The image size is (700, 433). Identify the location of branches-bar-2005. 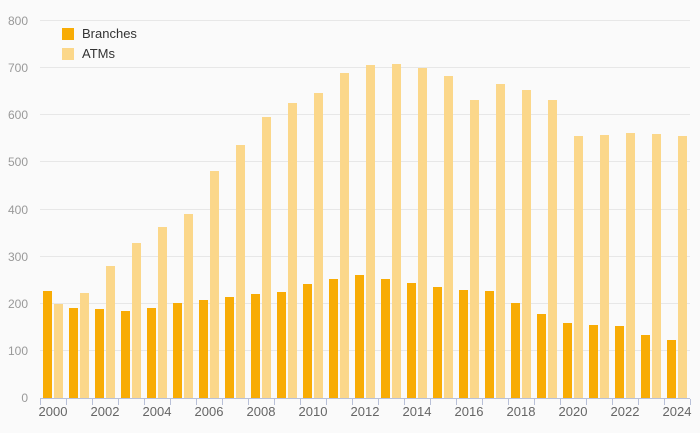
(177, 350).